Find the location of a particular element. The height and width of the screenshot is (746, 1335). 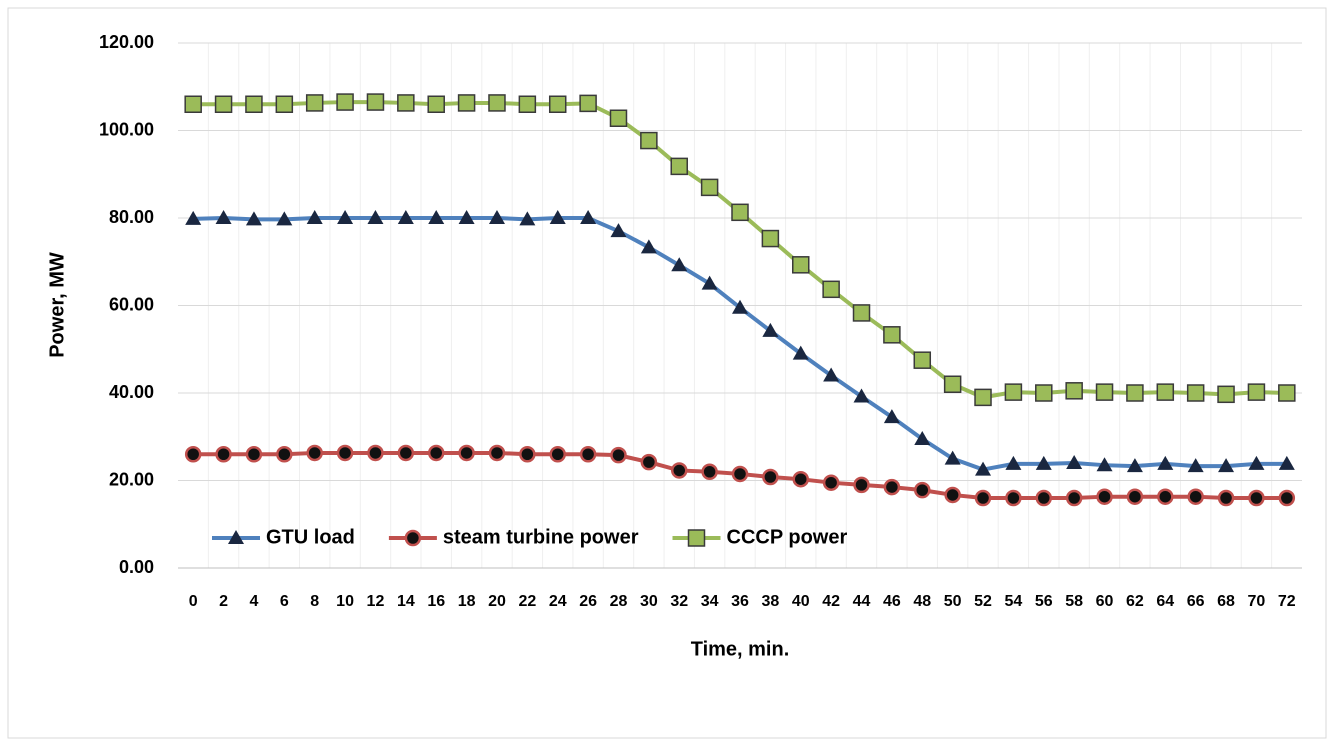

x-tick-label: 44 is located at coordinates (862, 601).